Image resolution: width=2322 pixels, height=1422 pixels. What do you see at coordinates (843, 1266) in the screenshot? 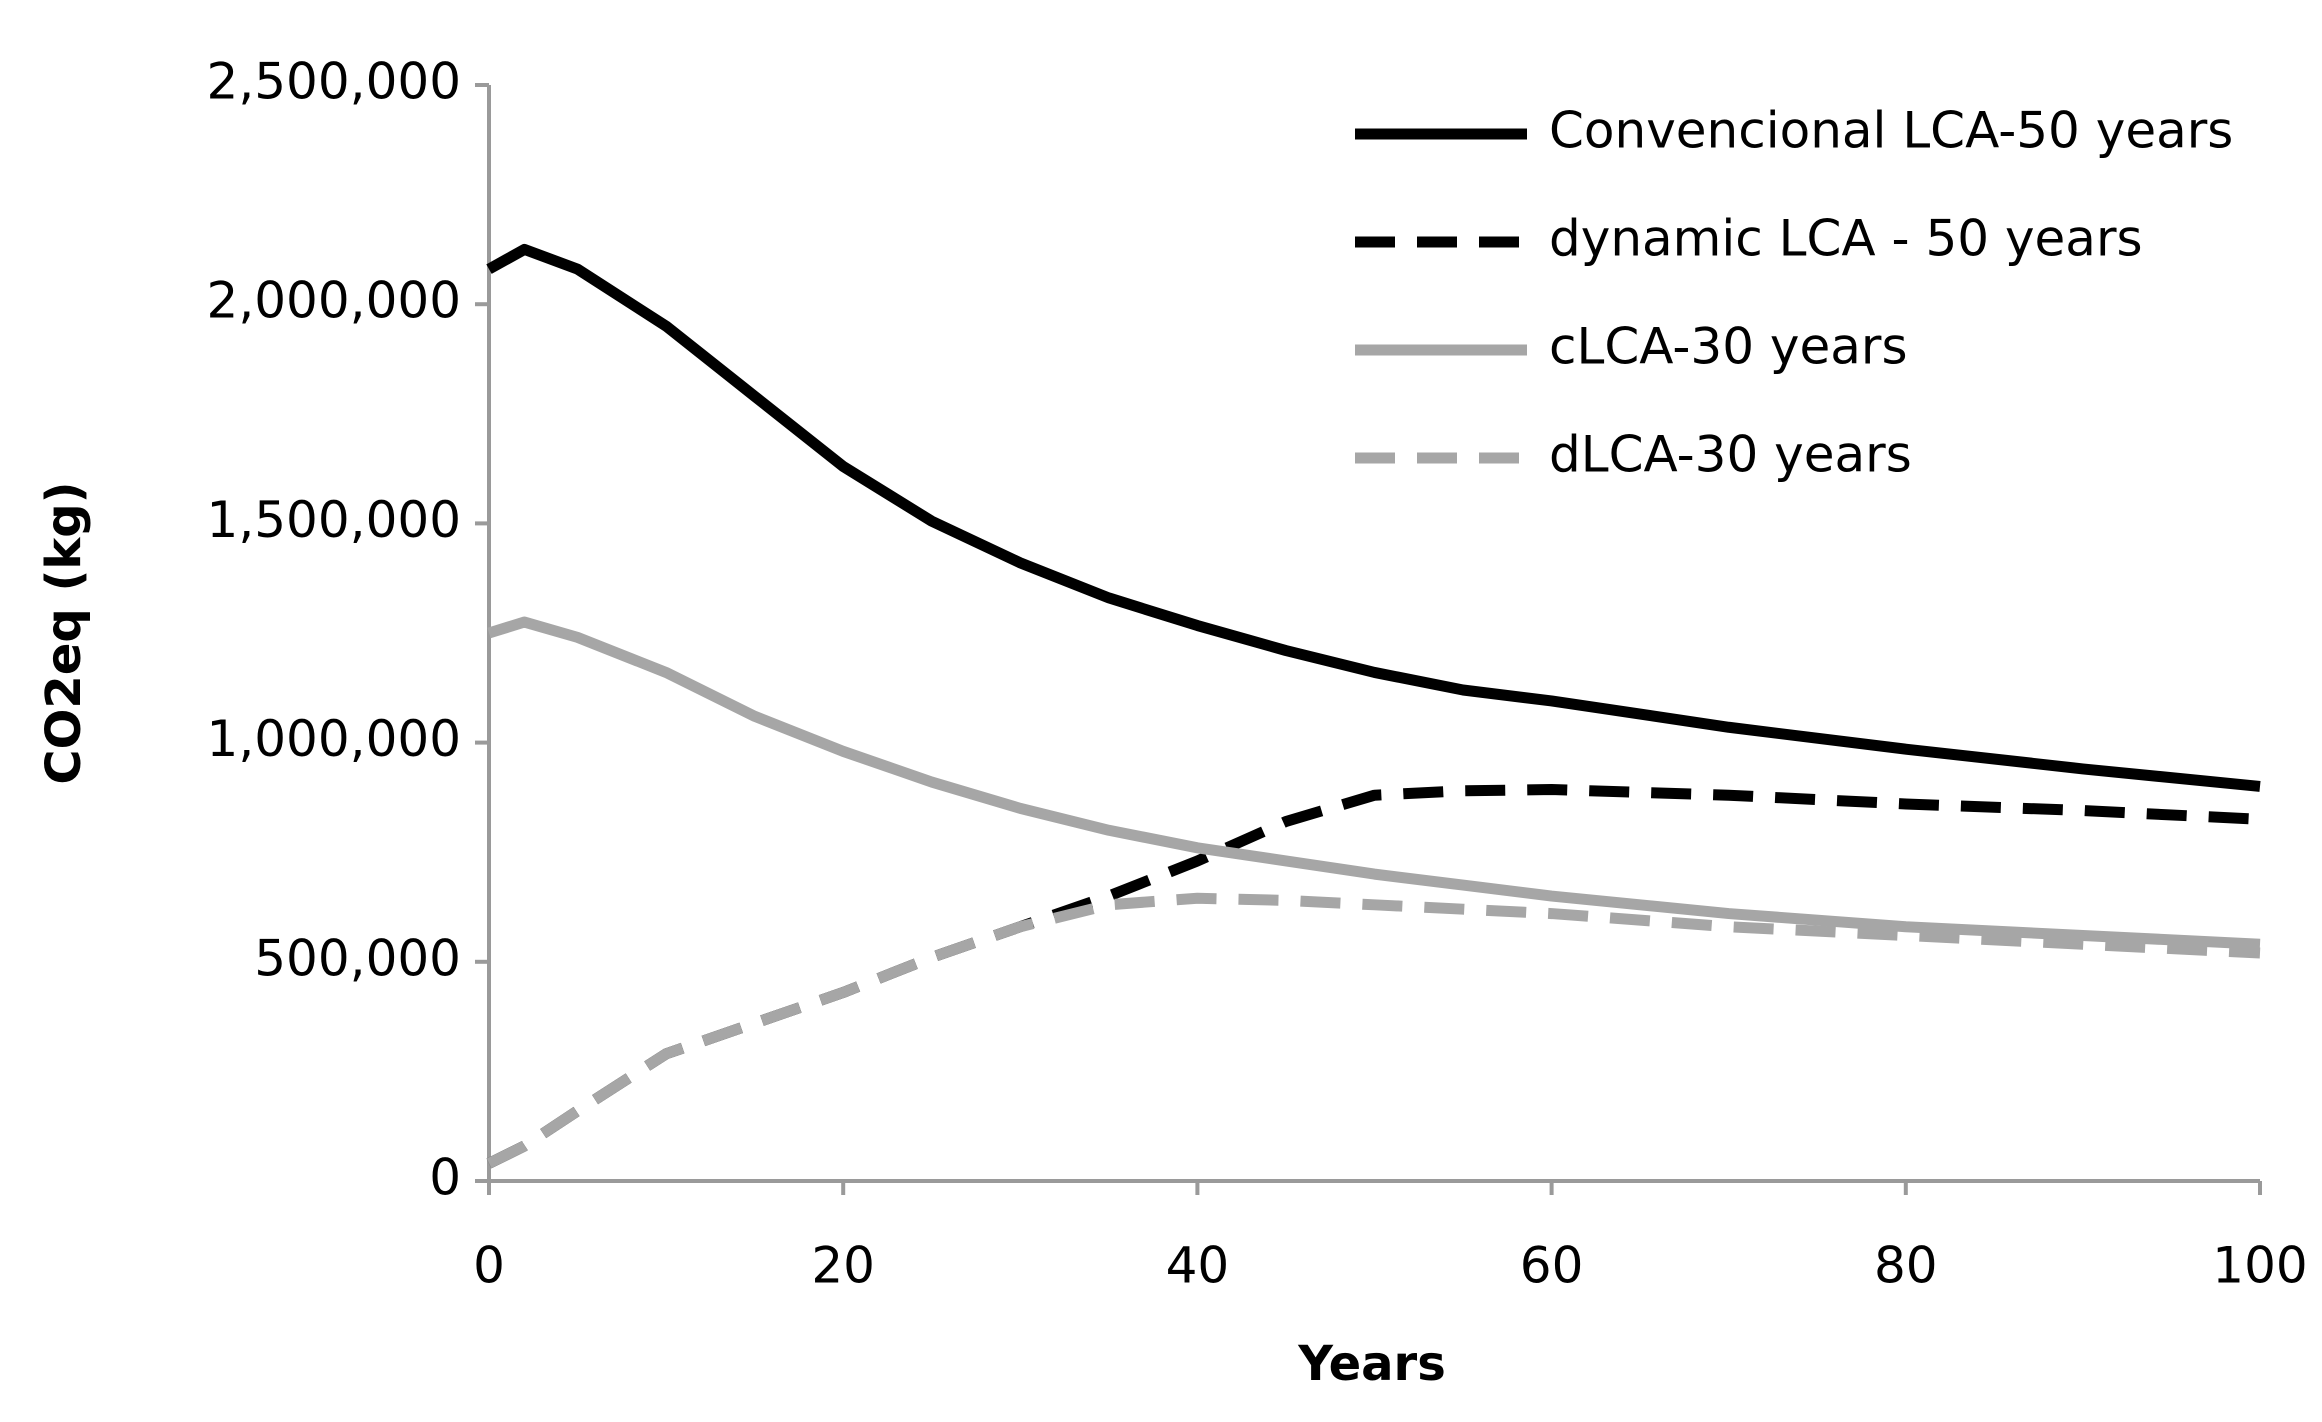
I see `x-tick-label: 20` at bounding box center [843, 1266].